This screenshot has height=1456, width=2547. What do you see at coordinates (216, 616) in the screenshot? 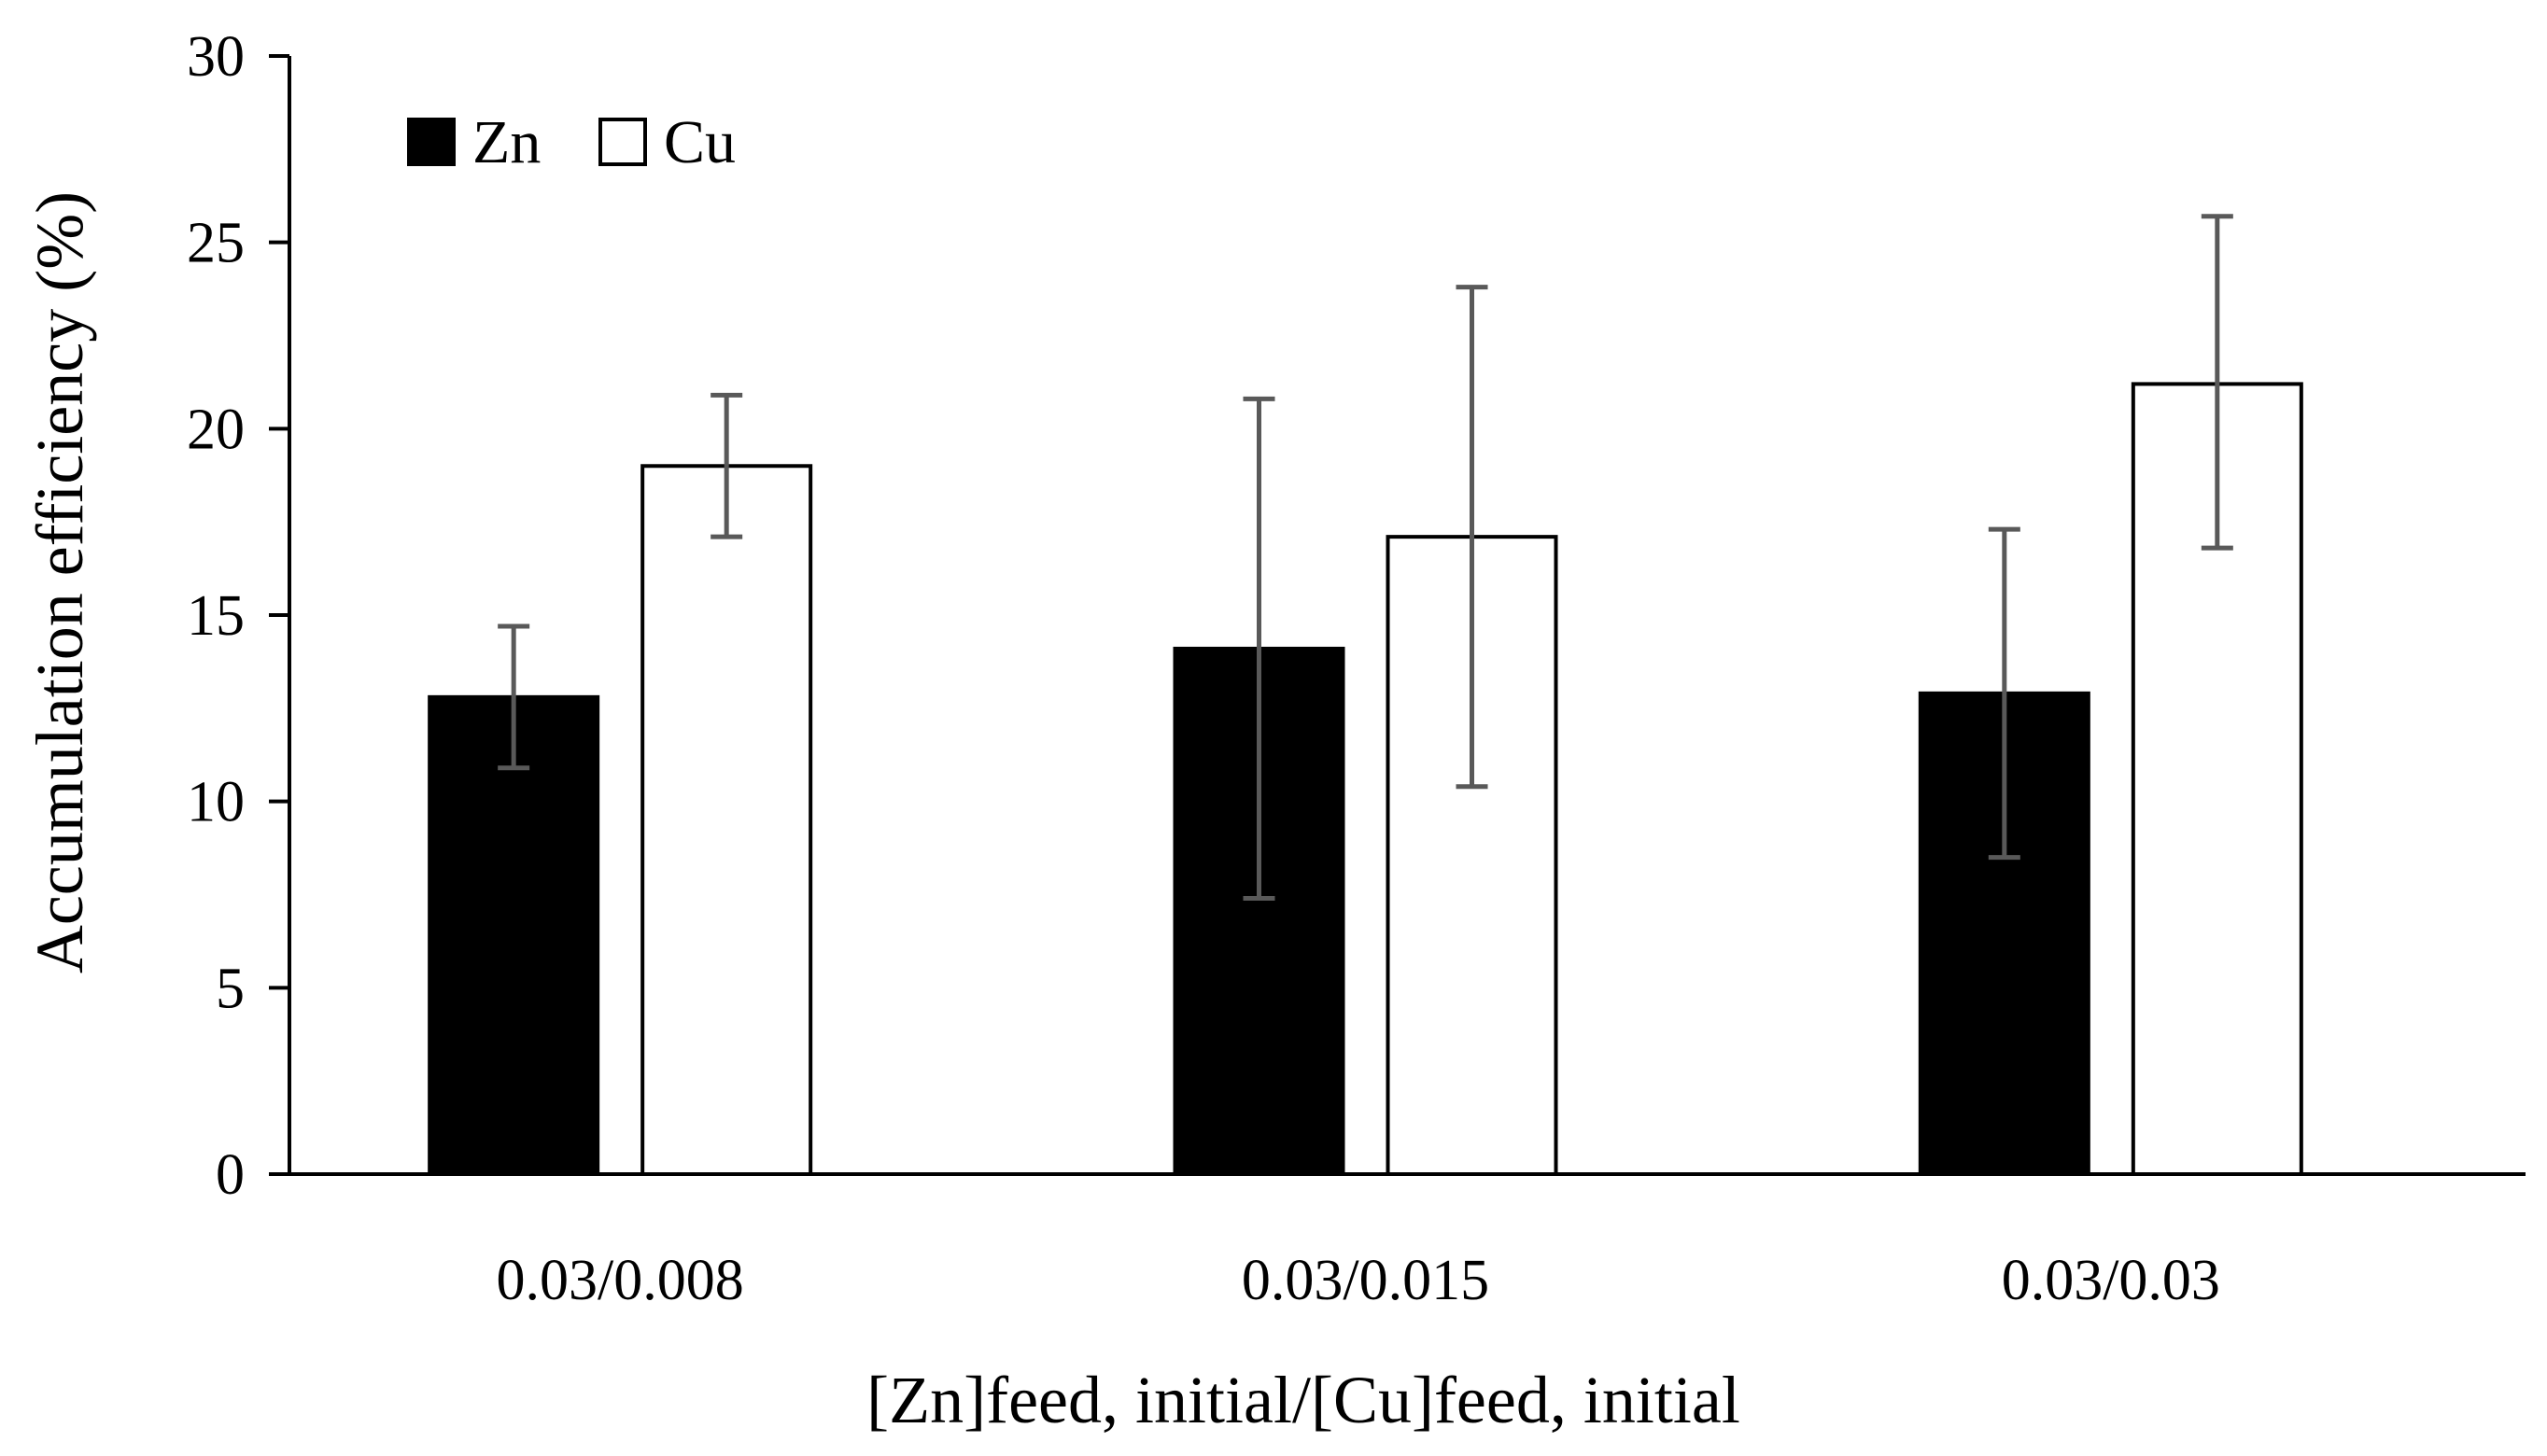
I see `y-tick-label: 15` at bounding box center [216, 616].